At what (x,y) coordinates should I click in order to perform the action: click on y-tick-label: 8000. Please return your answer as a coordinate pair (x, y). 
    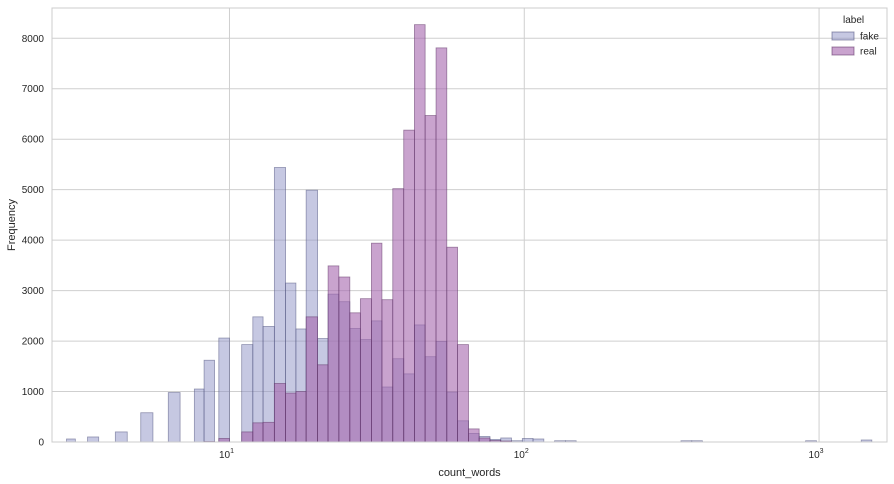
    Looking at the image, I should click on (33, 39).